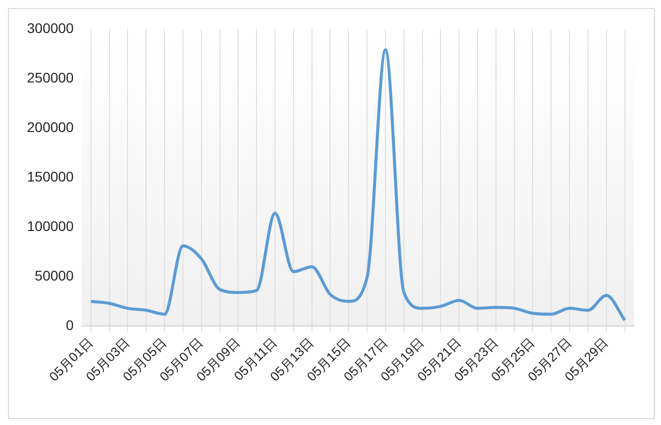 Image resolution: width=661 pixels, height=425 pixels. What do you see at coordinates (50, 176) in the screenshot?
I see `y-tick-label: 150000` at bounding box center [50, 176].